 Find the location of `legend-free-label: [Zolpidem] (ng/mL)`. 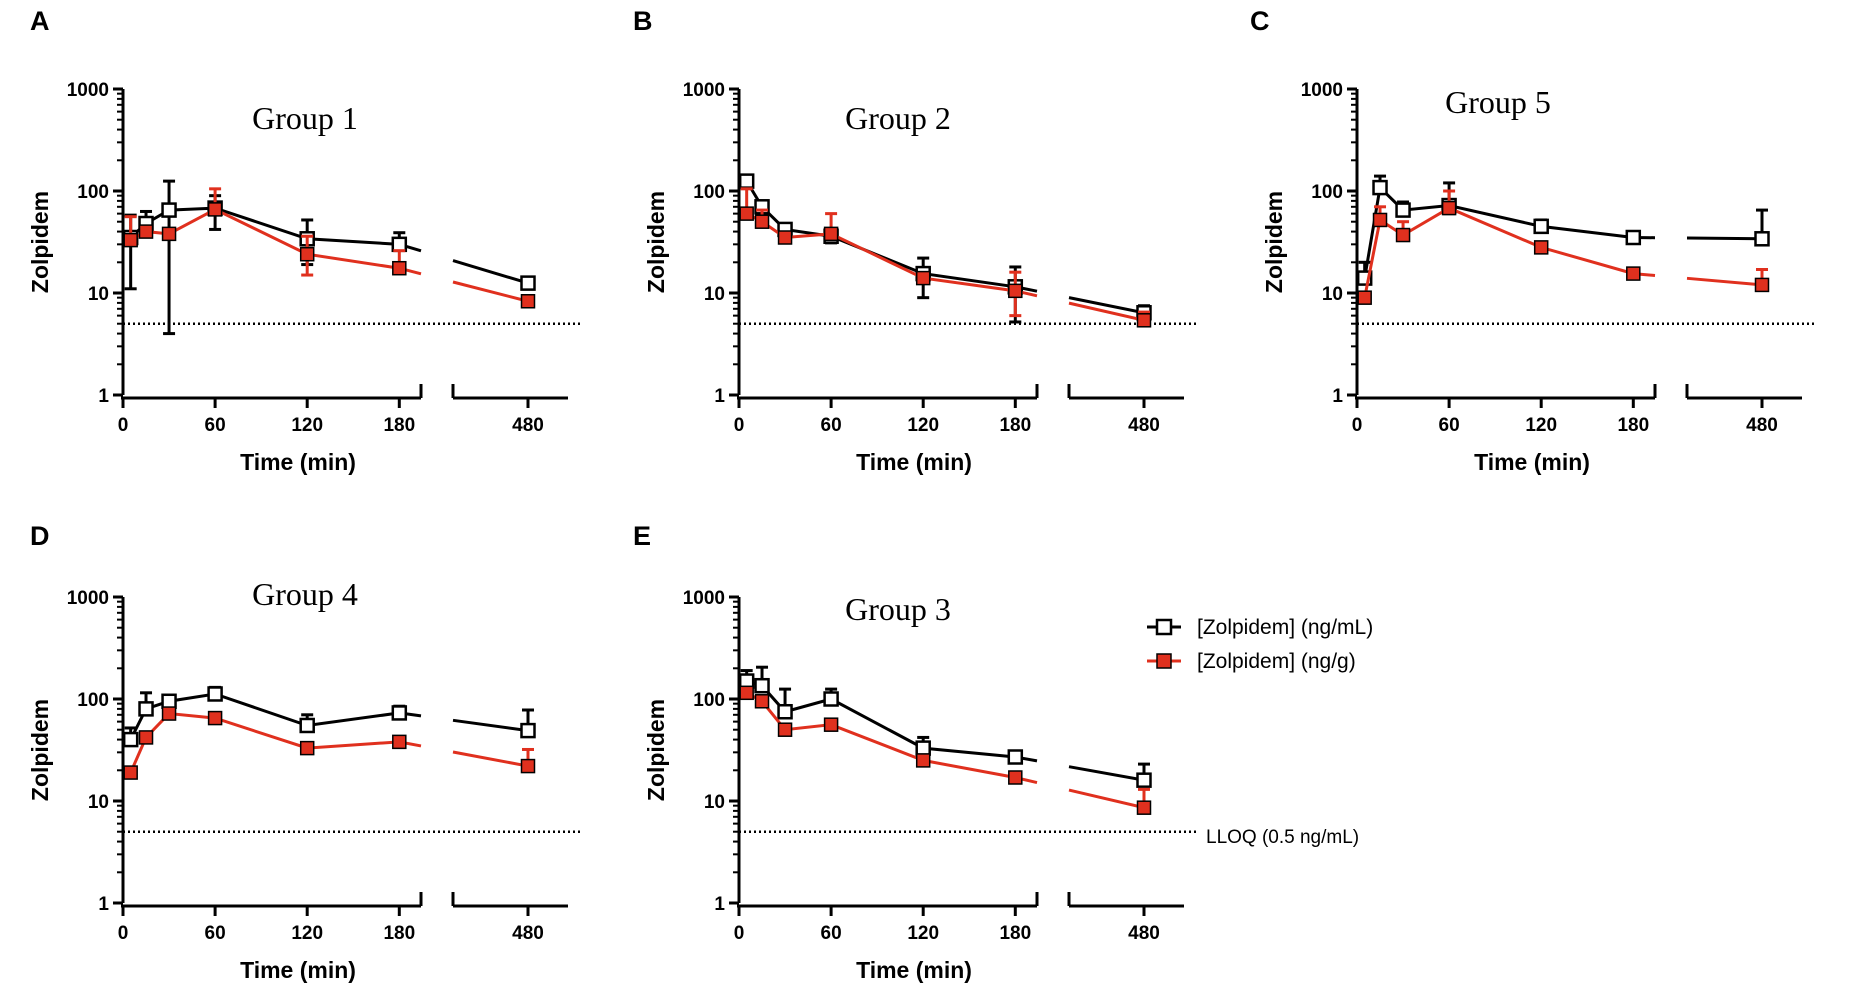

legend-free-label: [Zolpidem] (ng/mL) is located at coordinates (1285, 627).